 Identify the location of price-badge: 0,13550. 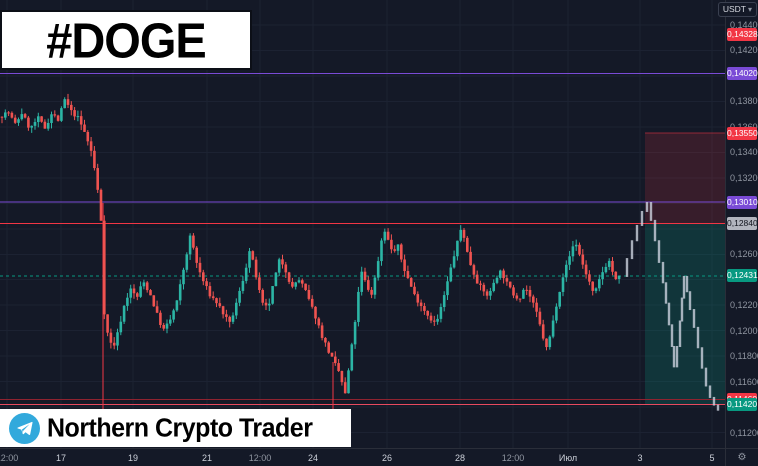
(742, 133).